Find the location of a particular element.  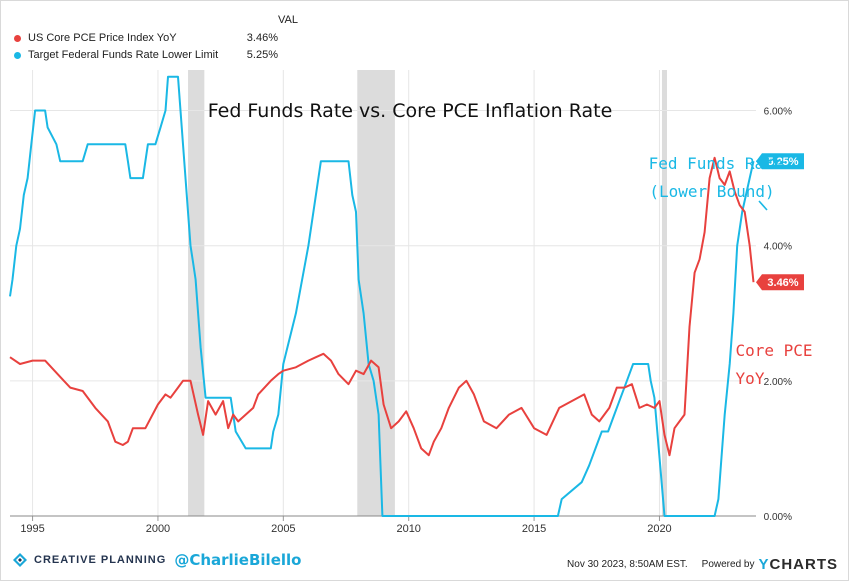

annotation-yoy: YoY is located at coordinates (750, 378).